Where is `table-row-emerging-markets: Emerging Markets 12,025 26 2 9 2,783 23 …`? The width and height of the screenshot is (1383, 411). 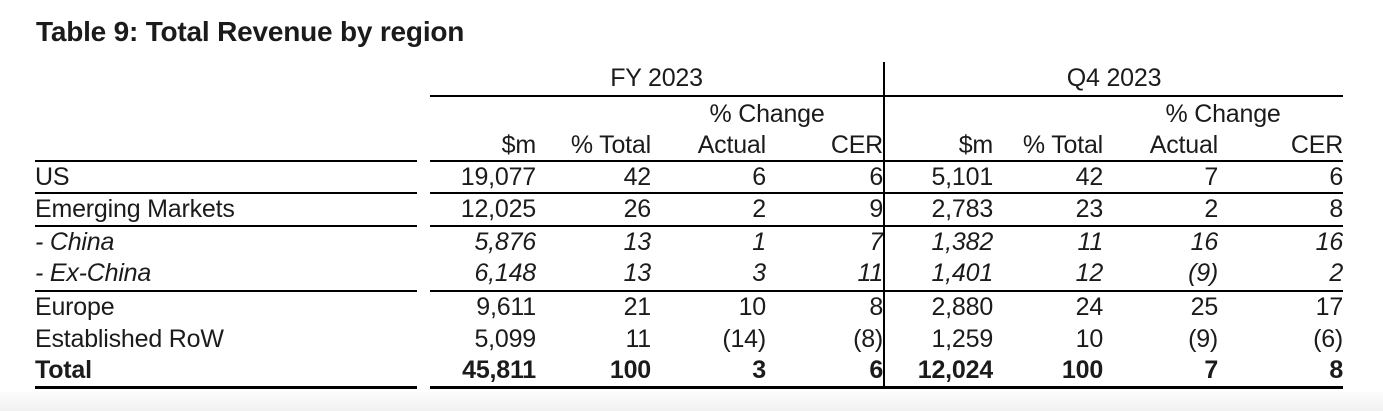
table-row-emerging-markets: Emerging Markets 12,025 26 2 9 2,783 23 … is located at coordinates (689, 210).